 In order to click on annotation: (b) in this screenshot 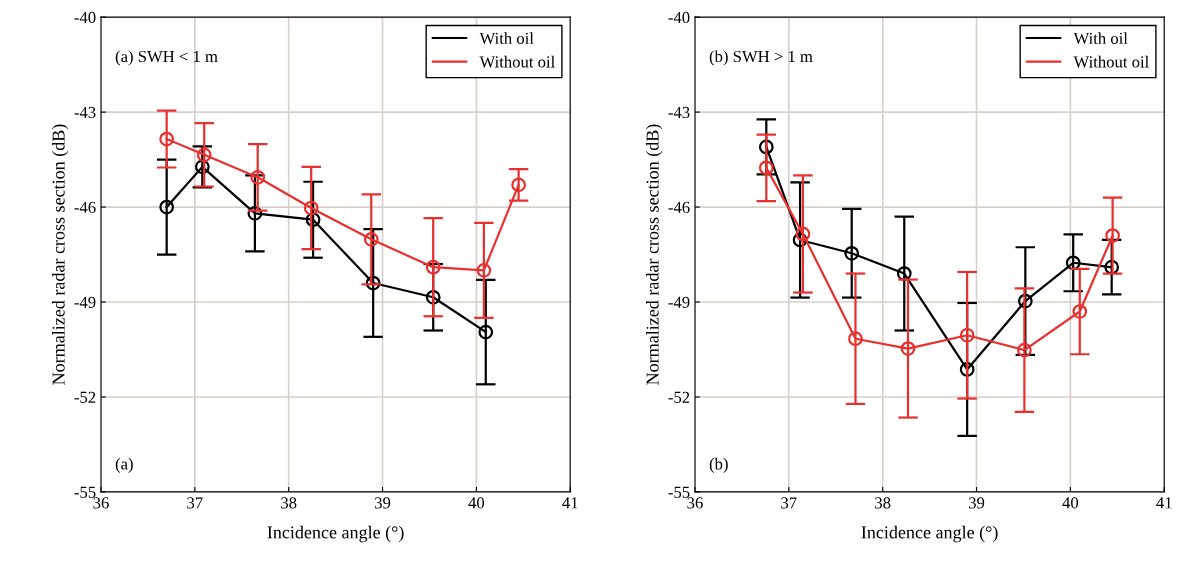, I will do `click(718, 465)`.